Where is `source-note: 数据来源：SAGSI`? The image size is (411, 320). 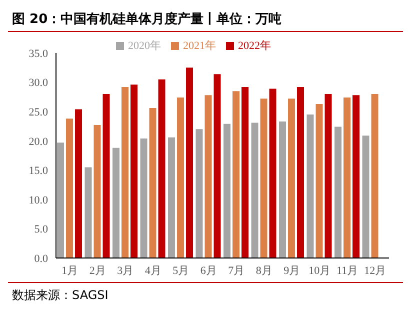
source-note: 数据来源：SAGSI is located at coordinates (61, 295).